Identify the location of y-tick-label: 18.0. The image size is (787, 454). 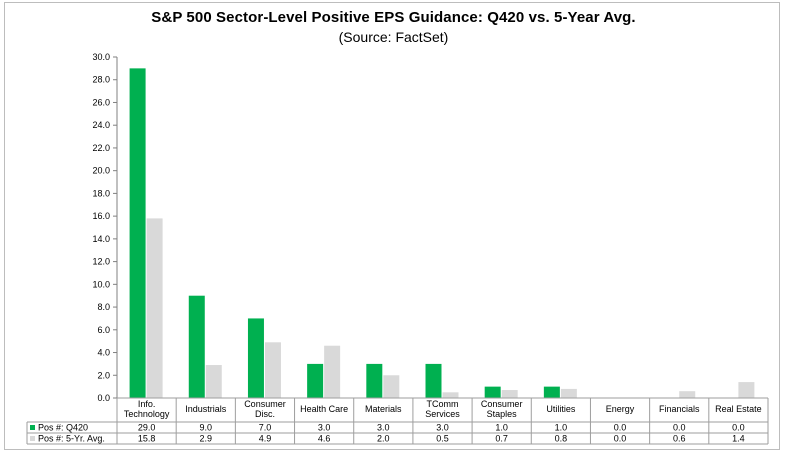
(101, 193).